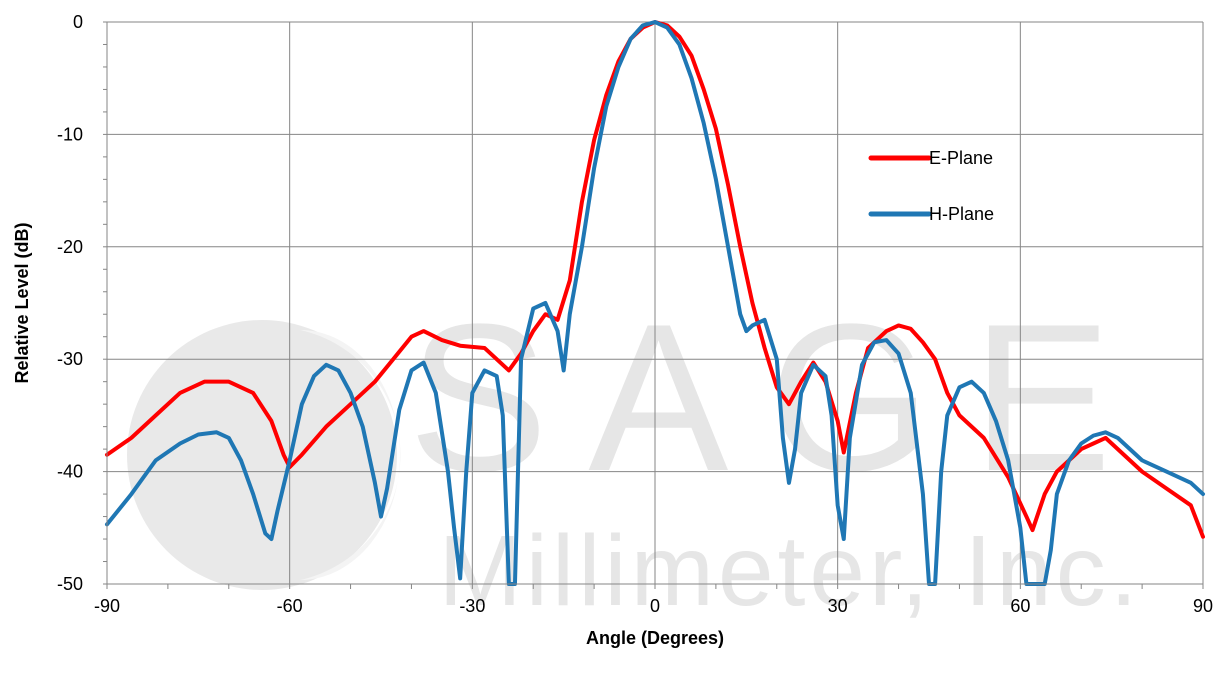  I want to click on x-tick-label: -90, so click(107, 606).